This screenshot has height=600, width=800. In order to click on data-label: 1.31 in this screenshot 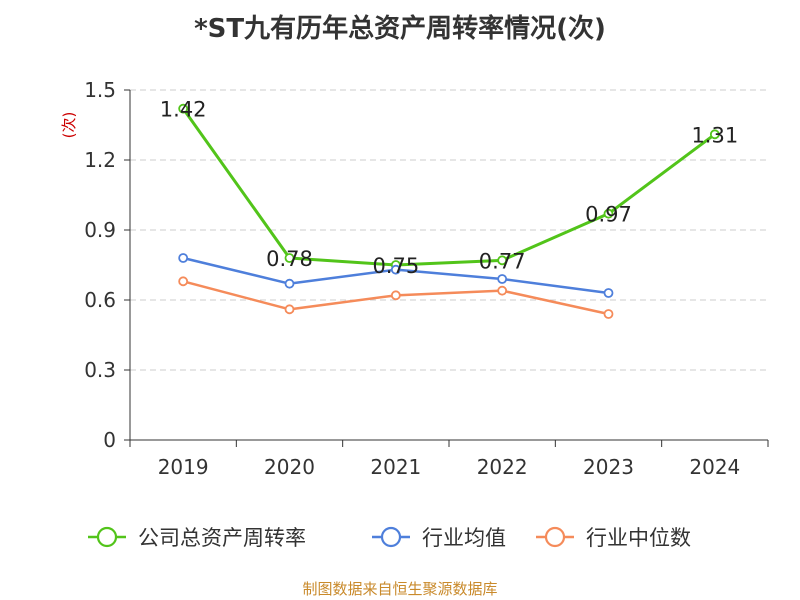, I will do `click(714, 135)`.